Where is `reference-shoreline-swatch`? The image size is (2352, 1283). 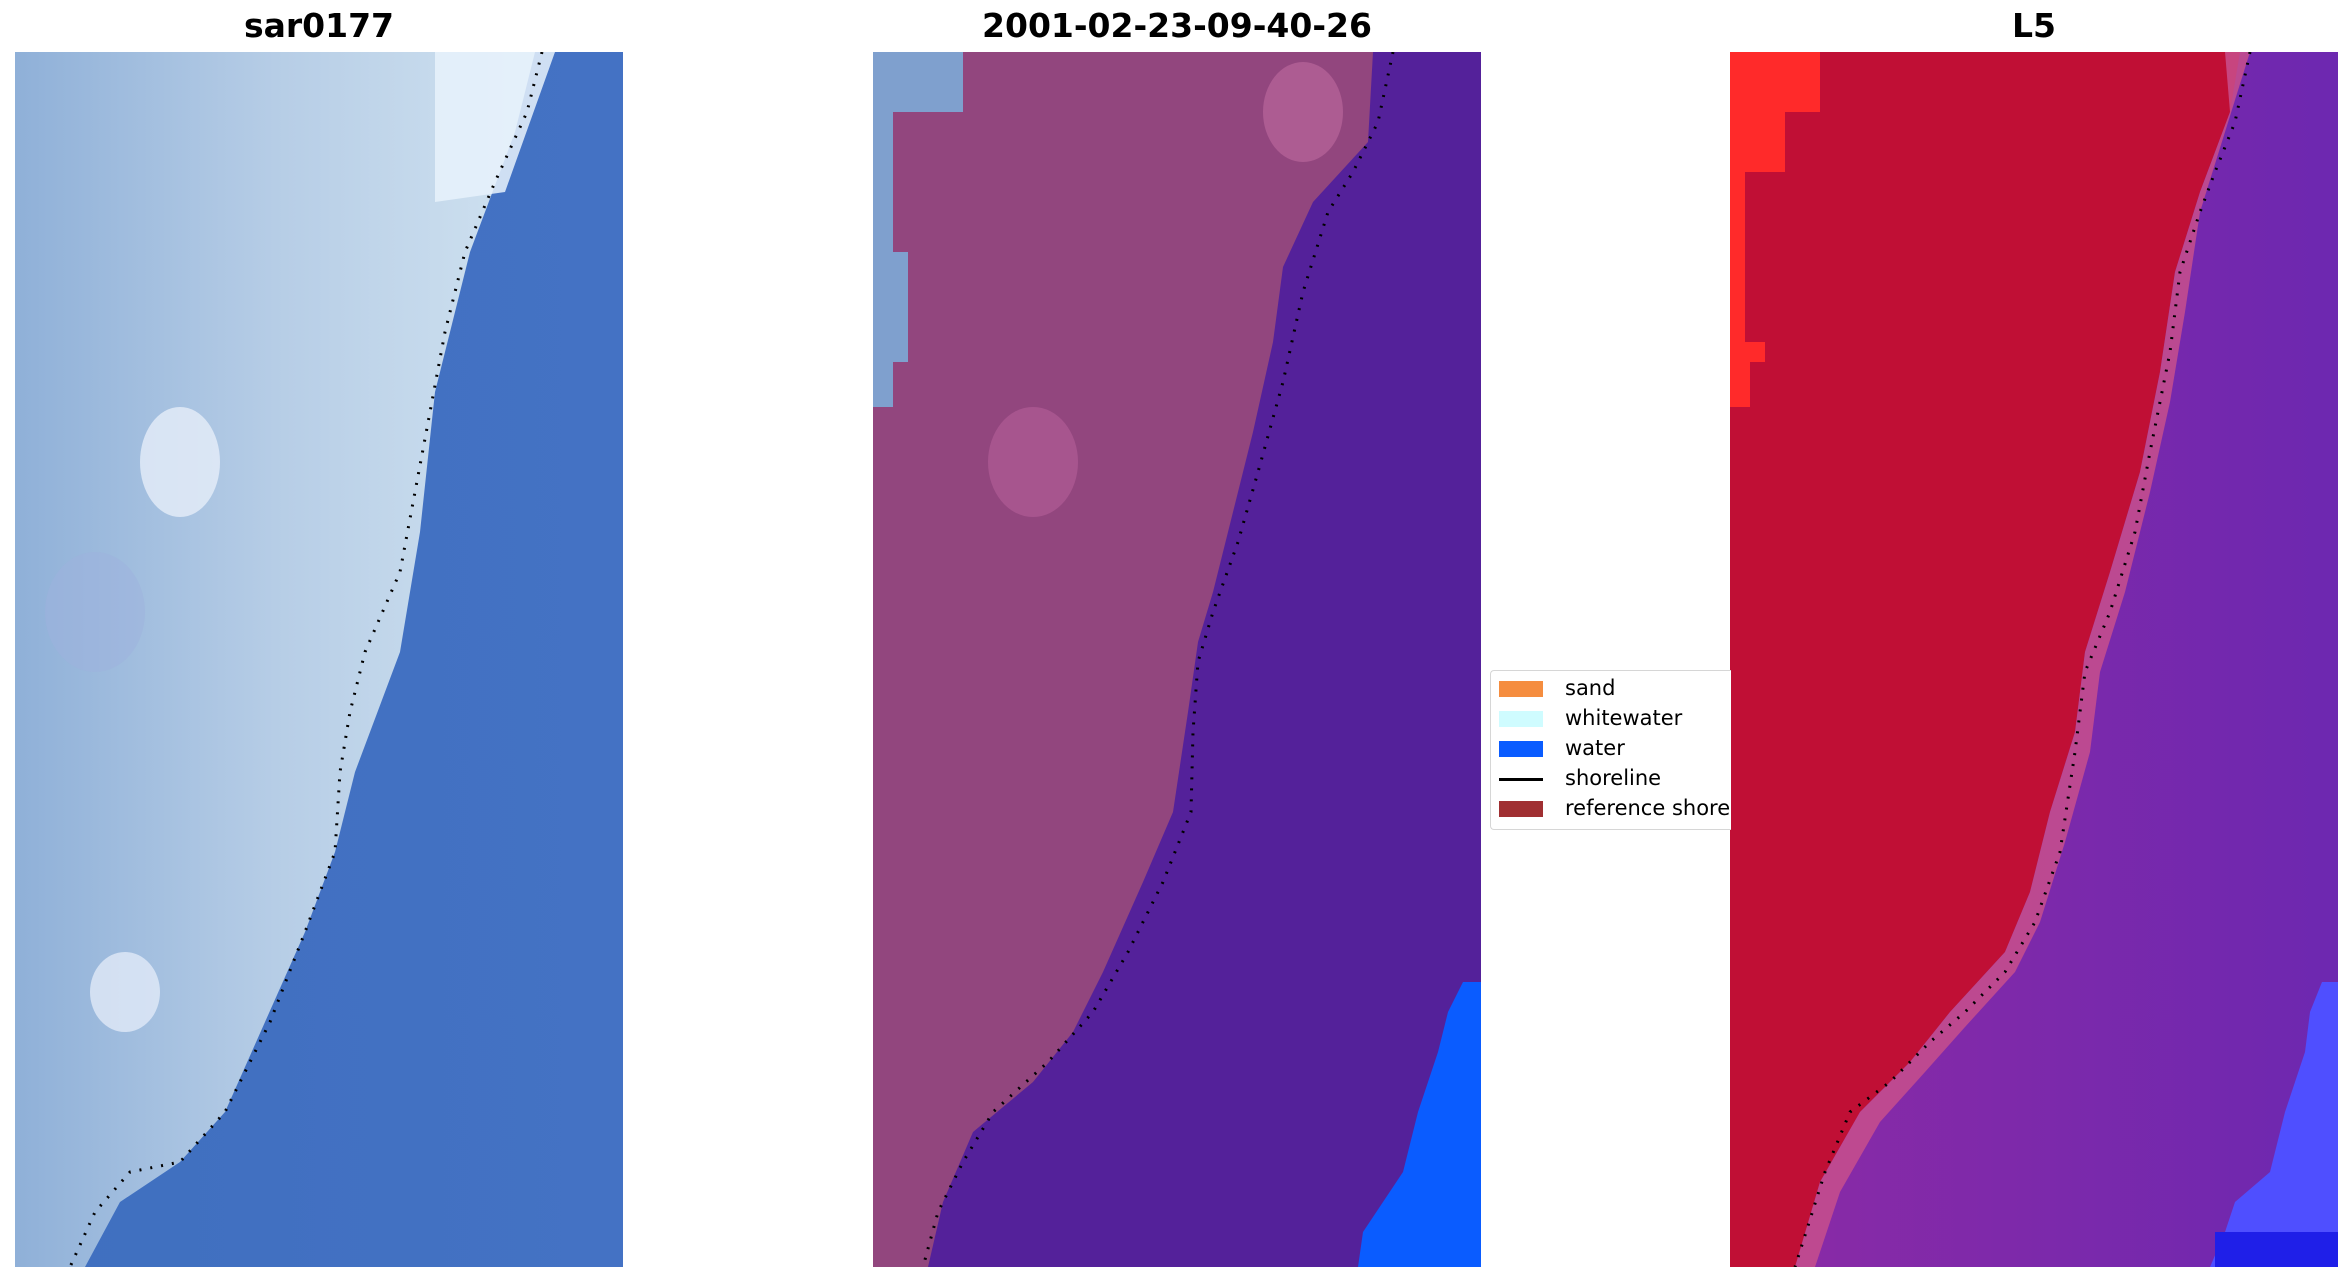
reference-shoreline-swatch is located at coordinates (1521, 809).